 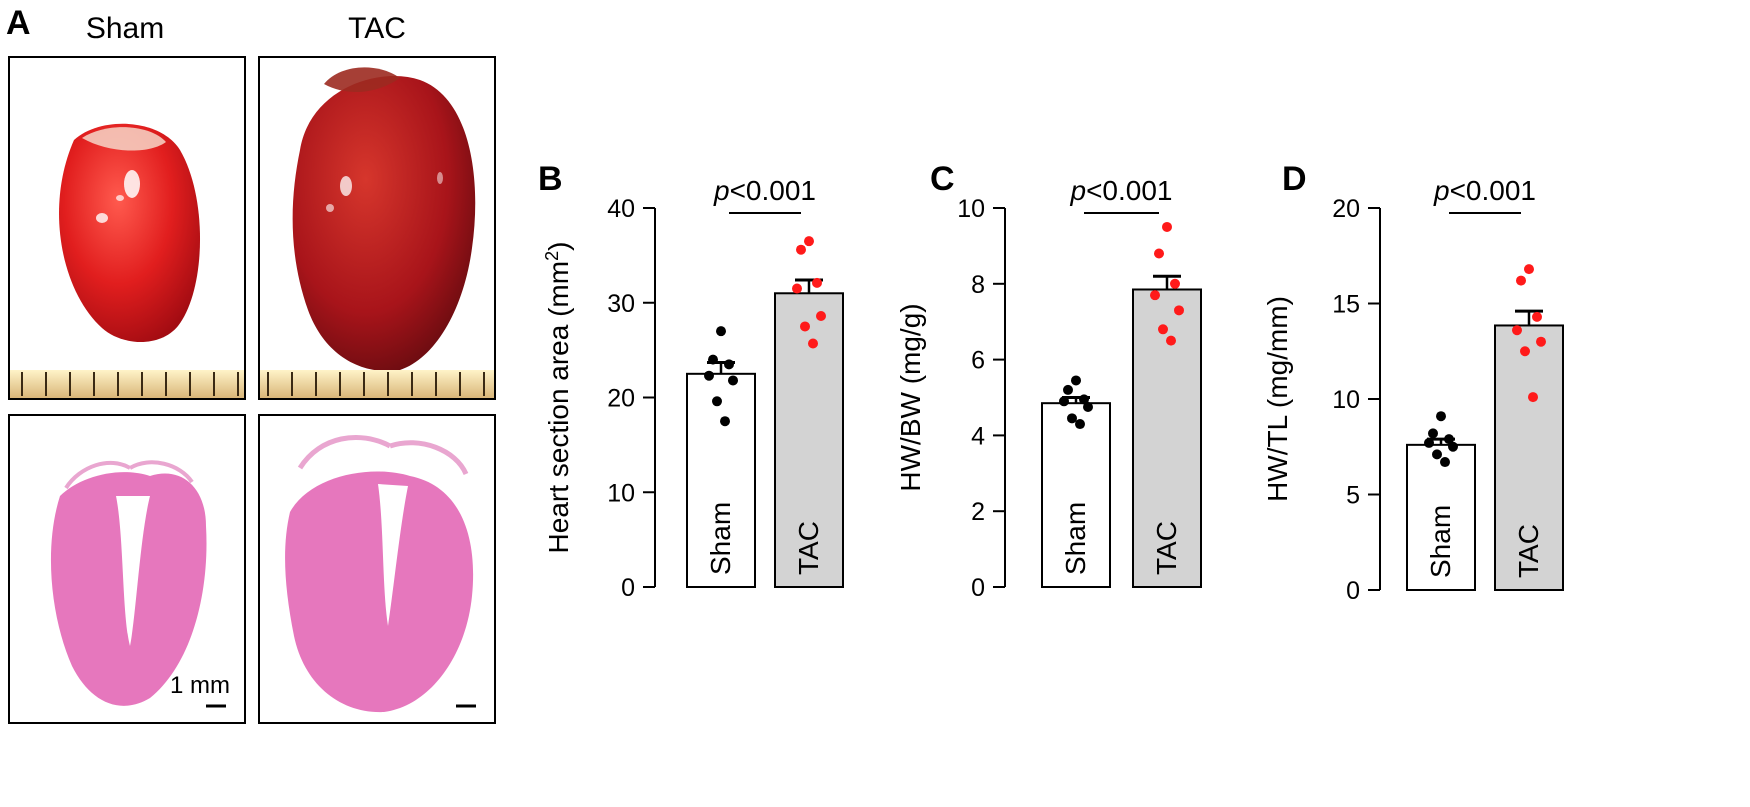 What do you see at coordinates (978, 285) in the screenshot?
I see `panel-c-y-tick-label: 8` at bounding box center [978, 285].